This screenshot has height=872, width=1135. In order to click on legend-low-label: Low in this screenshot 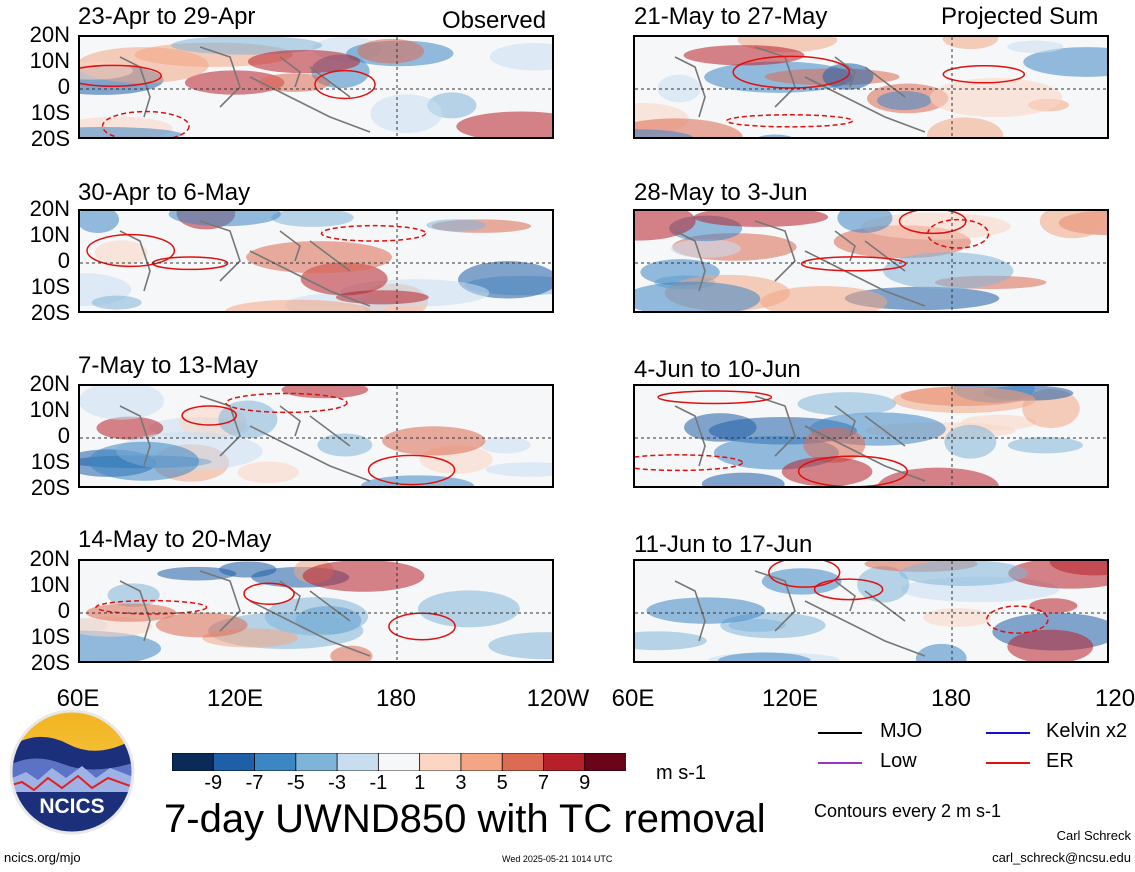, I will do `click(898, 761)`.